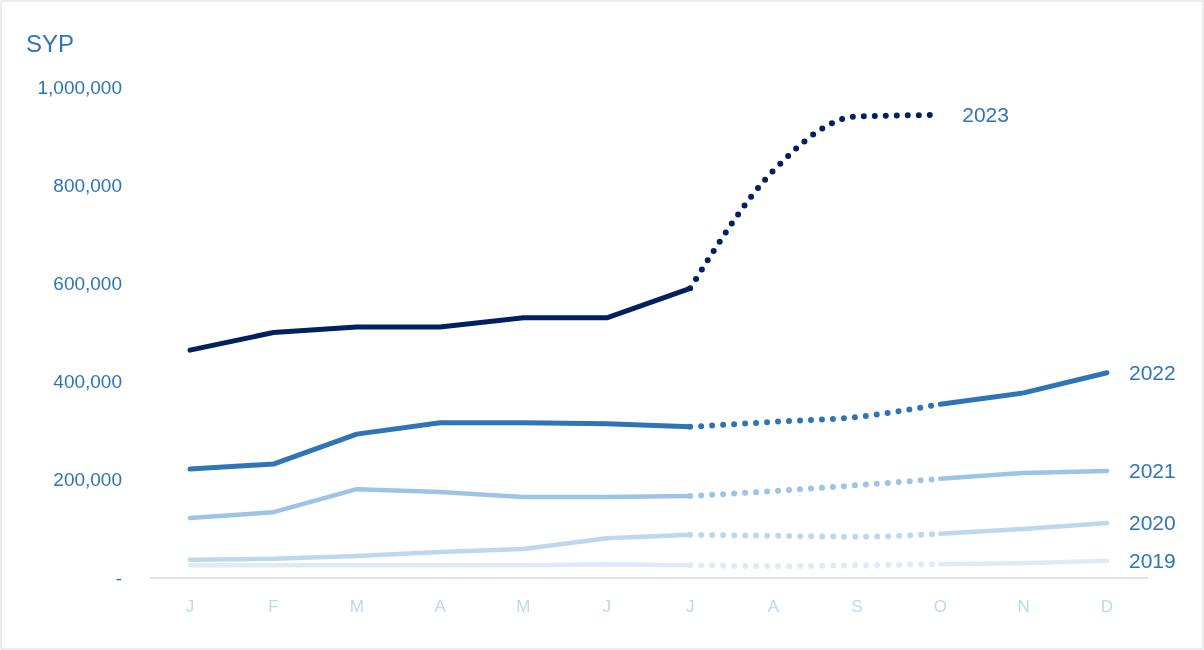 This screenshot has width=1204, height=650. Describe the element at coordinates (1152, 373) in the screenshot. I see `series-label: 2022` at that location.